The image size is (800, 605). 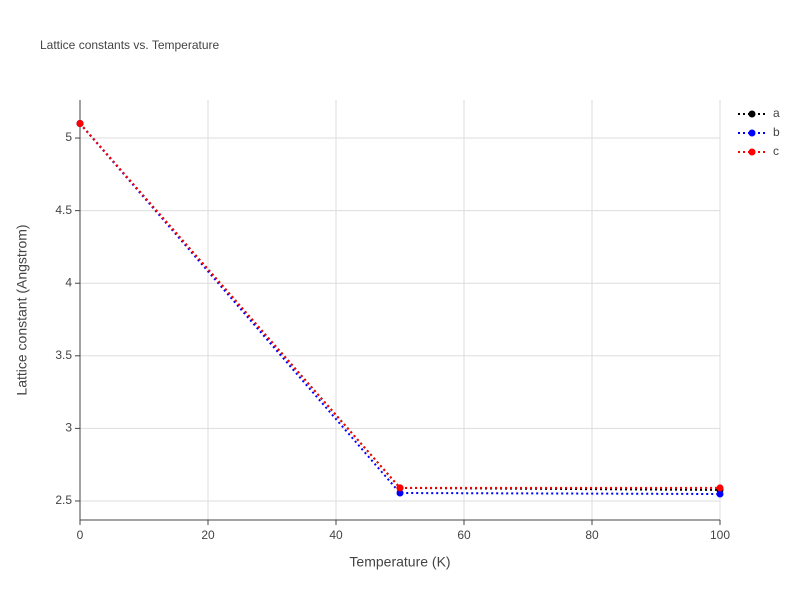 I want to click on y-tick-label: 3, so click(x=68, y=428).